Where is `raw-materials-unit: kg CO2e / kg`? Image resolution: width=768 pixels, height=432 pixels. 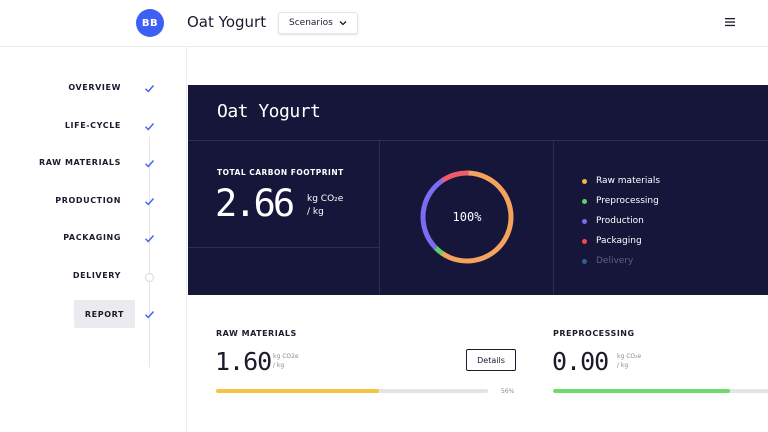 raw-materials-unit: kg CO2e / kg is located at coordinates (286, 361).